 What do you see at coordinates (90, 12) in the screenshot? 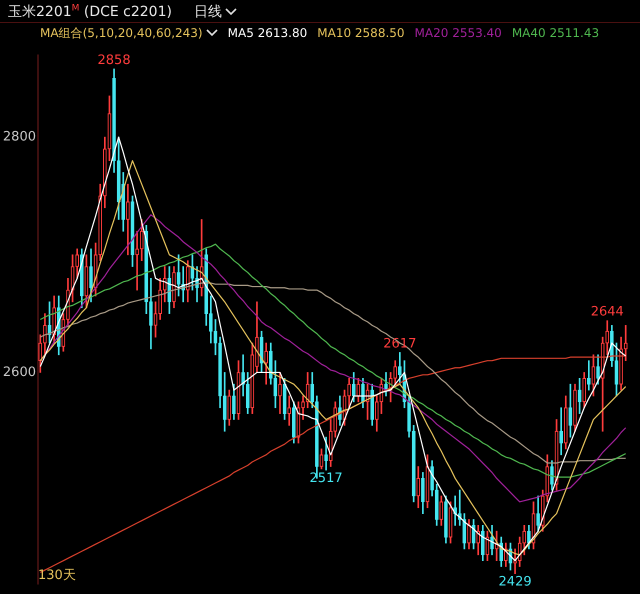
I see `chart-title: 玉米2201$^{M}$ (DCE c2201)` at bounding box center [90, 12].